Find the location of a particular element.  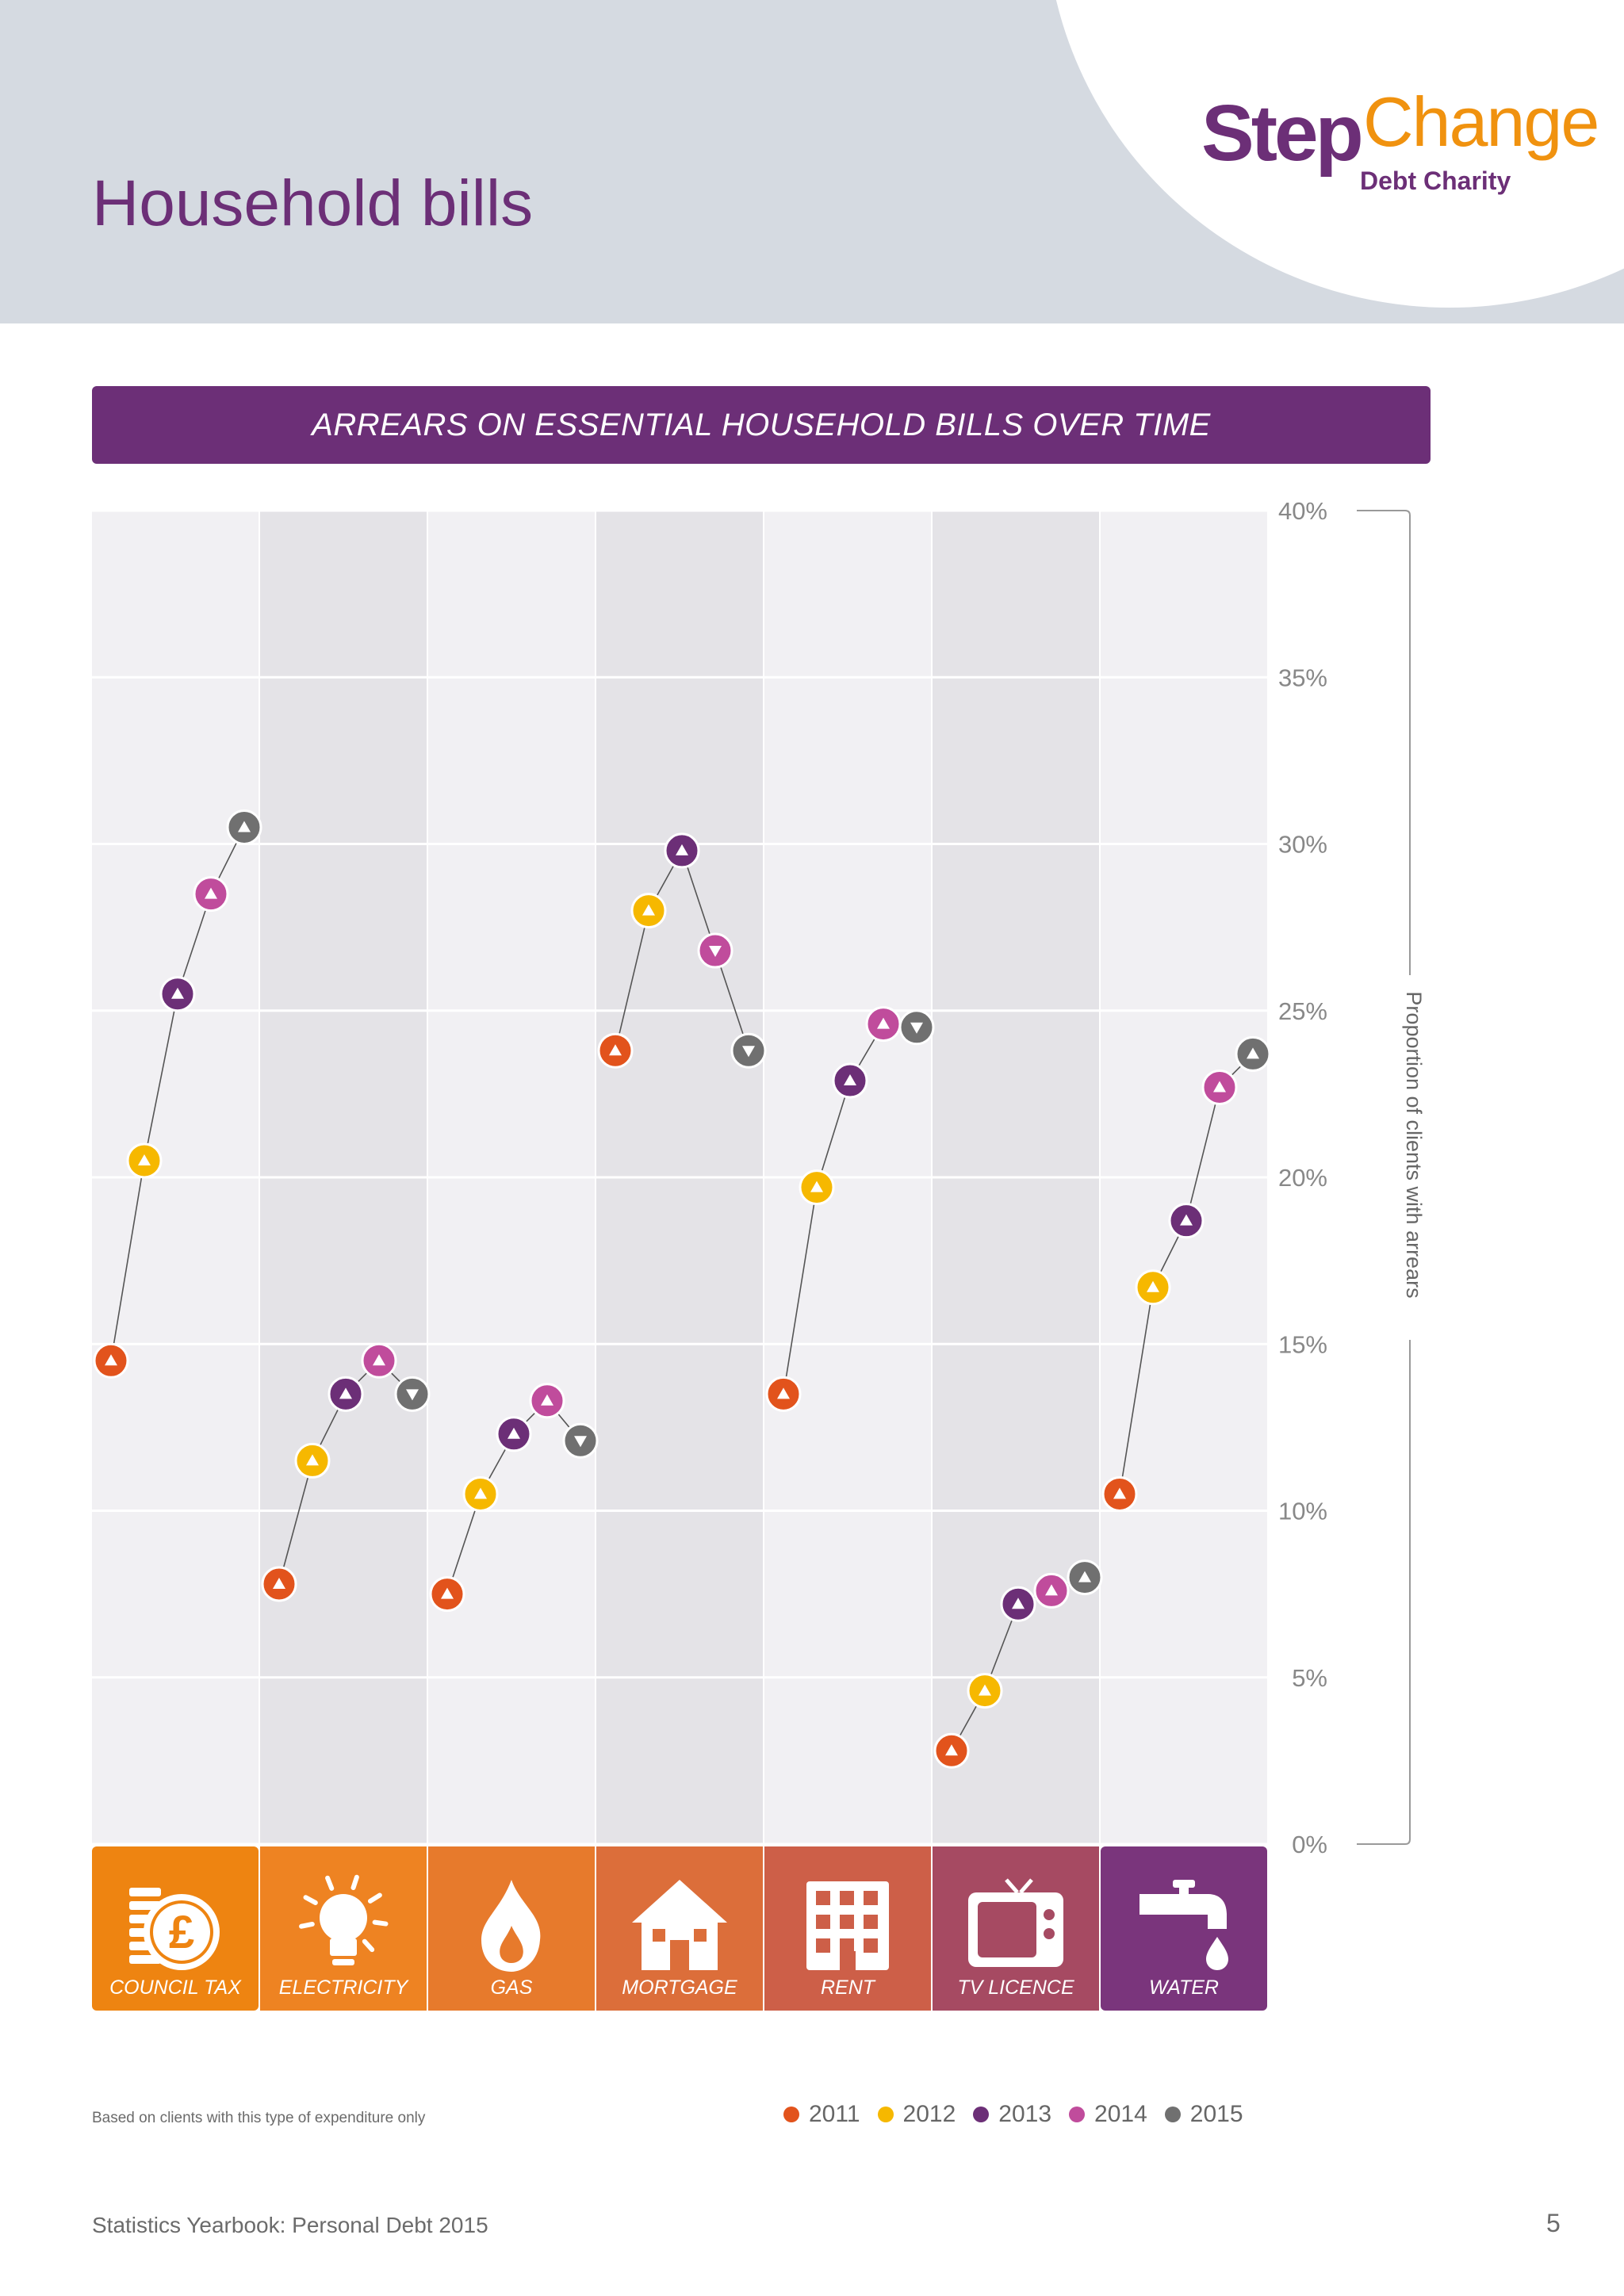

legend-label: 2012 is located at coordinates (929, 2114).